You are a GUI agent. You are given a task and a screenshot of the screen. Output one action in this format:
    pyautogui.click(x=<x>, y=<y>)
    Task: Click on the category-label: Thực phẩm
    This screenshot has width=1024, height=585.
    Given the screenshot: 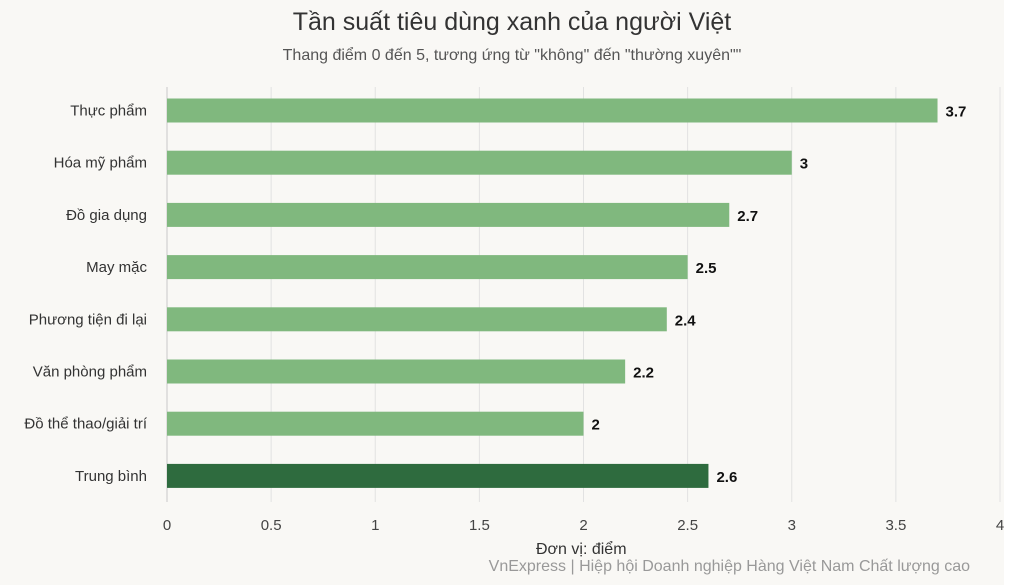 What is the action you would take?
    pyautogui.click(x=108, y=111)
    